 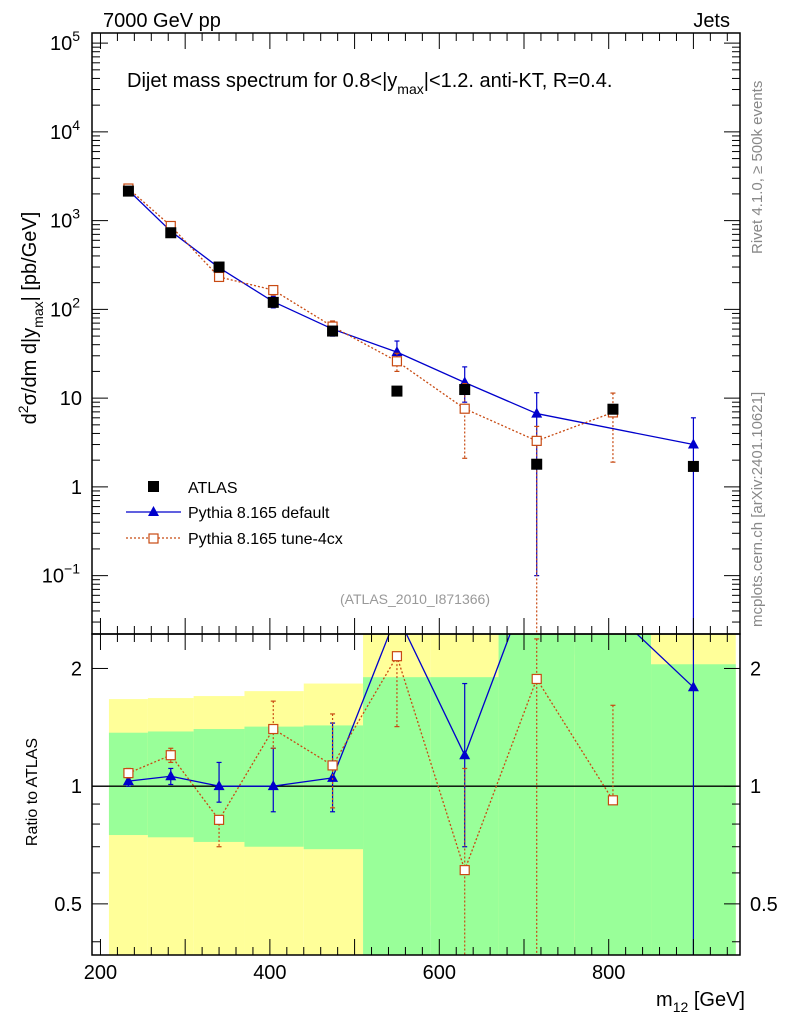 I want to click on rivet-info: Rivet 4.1.0, ≥ 500k events, so click(x=757, y=167).